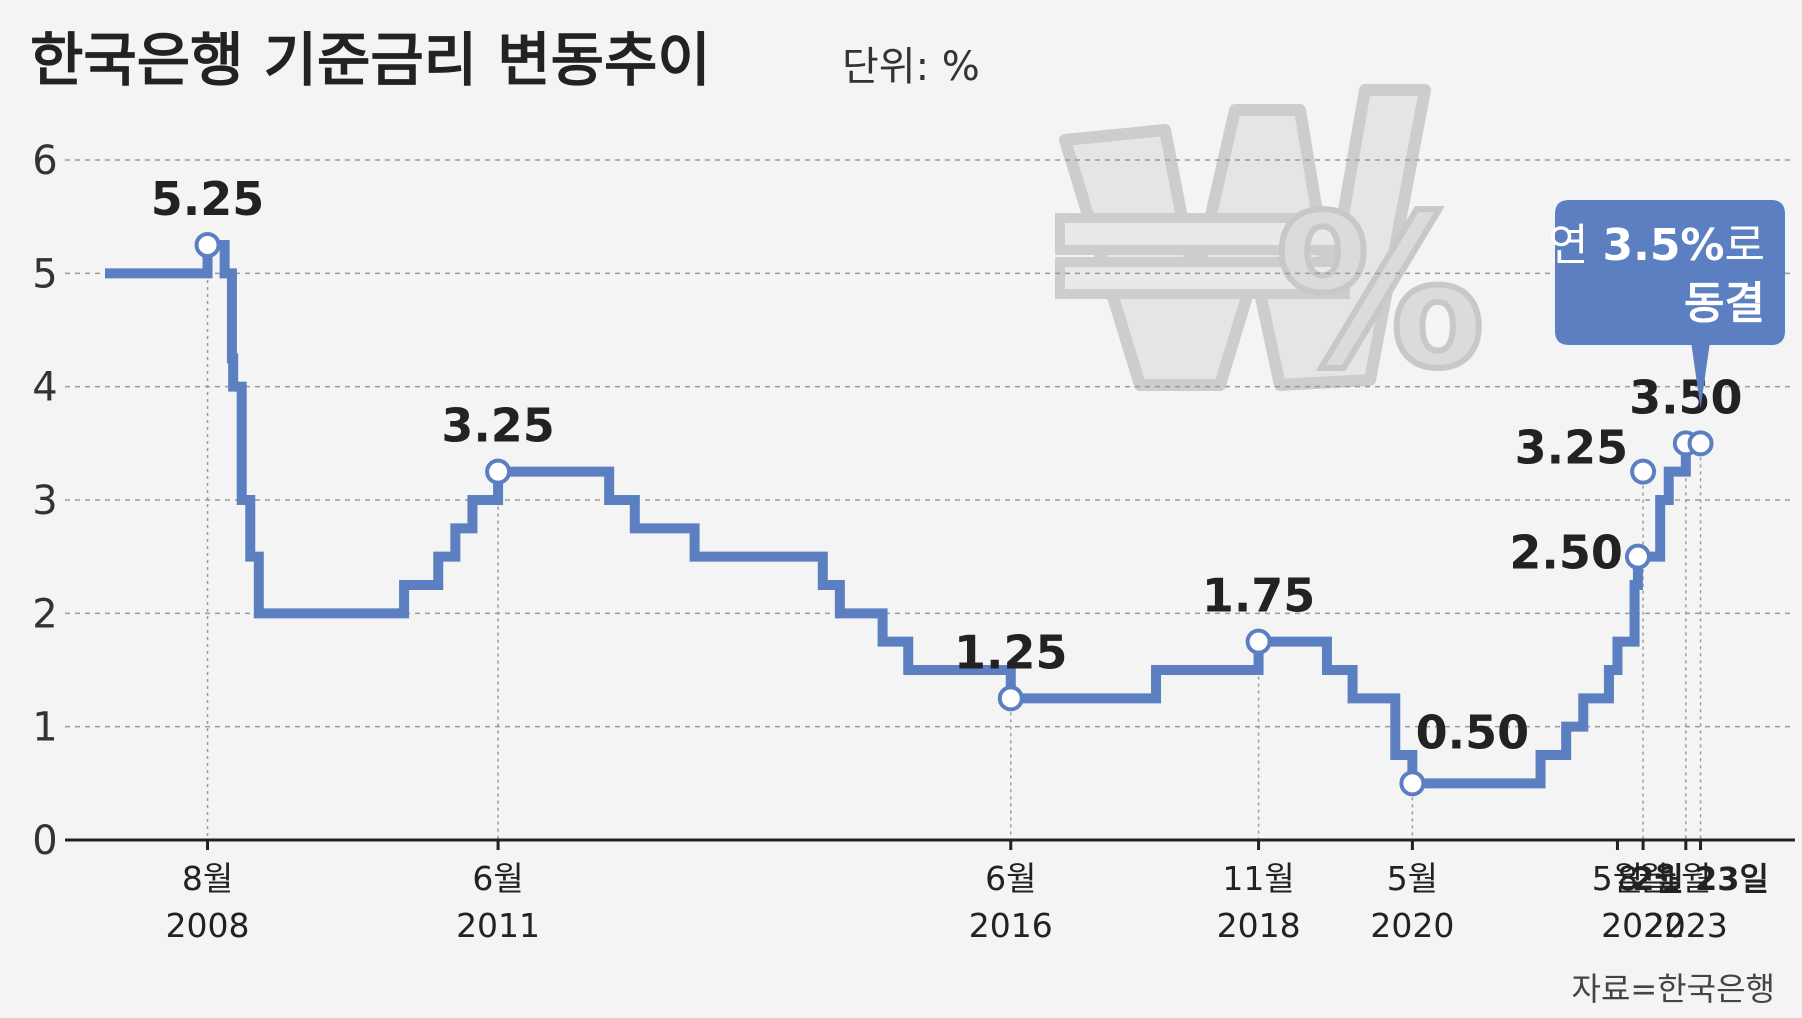 The width and height of the screenshot is (1802, 1018). Describe the element at coordinates (1670, 304) in the screenshot. I see `callout-box` at that location.